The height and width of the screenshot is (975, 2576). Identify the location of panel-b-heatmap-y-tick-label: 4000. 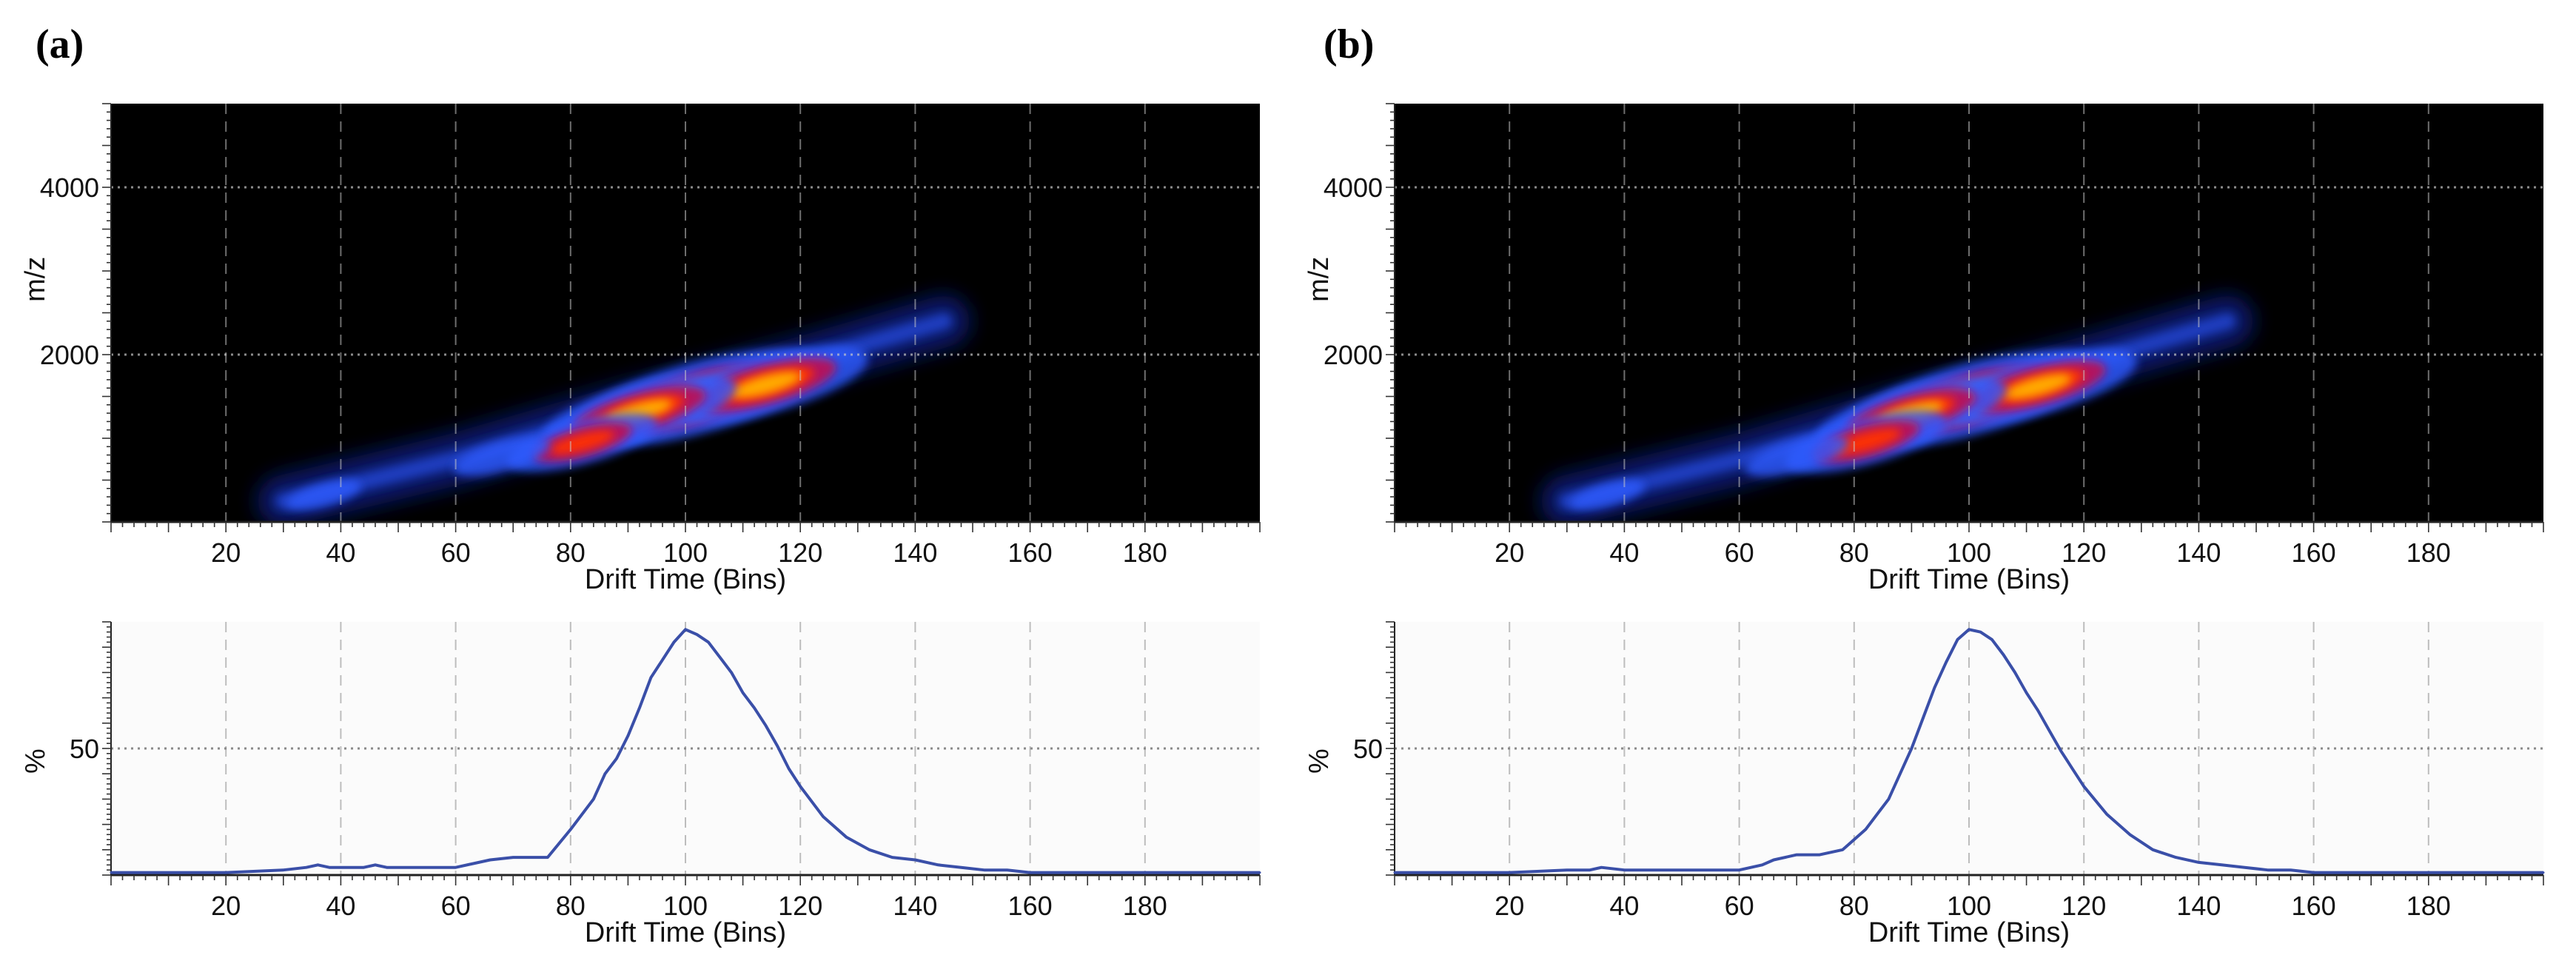
(1353, 187).